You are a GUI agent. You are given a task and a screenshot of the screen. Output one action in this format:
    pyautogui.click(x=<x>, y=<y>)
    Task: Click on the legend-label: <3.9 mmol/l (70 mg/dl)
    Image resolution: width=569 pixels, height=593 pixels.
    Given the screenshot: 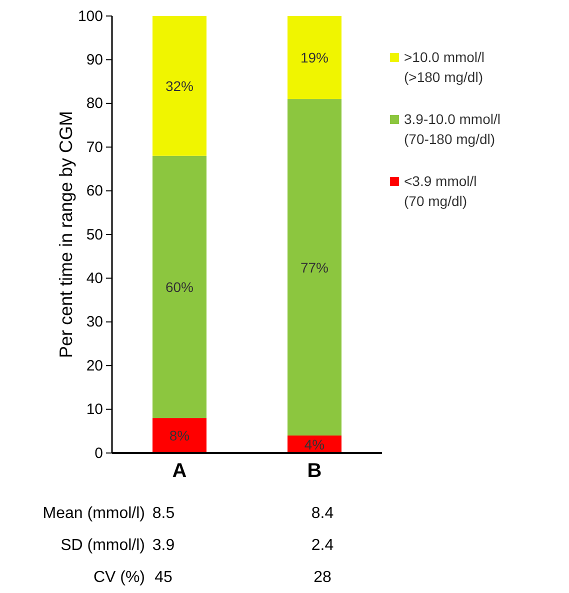 What is the action you would take?
    pyautogui.click(x=440, y=191)
    